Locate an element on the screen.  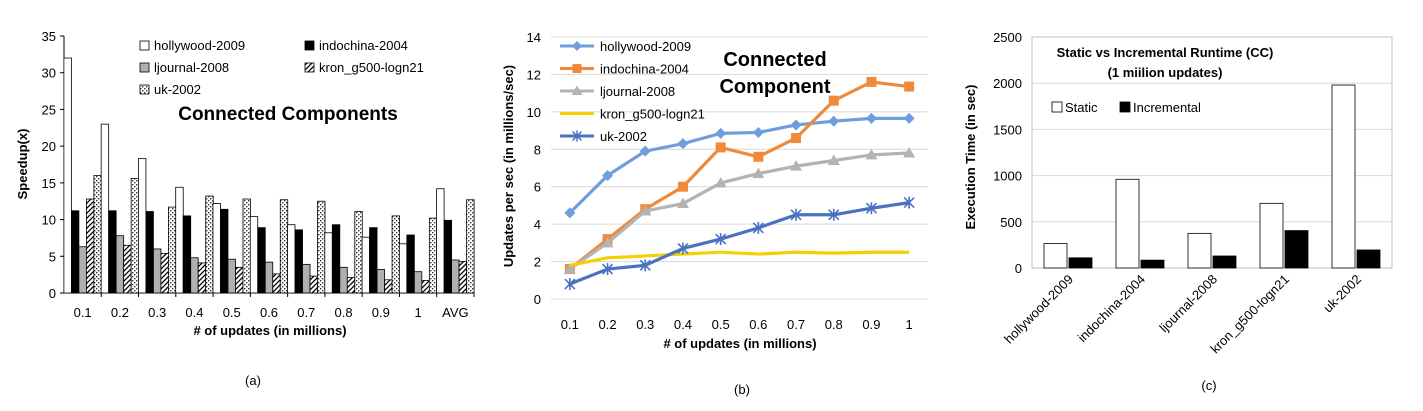
bar-incremental-kron-g500-logn21 is located at coordinates (1296, 249).